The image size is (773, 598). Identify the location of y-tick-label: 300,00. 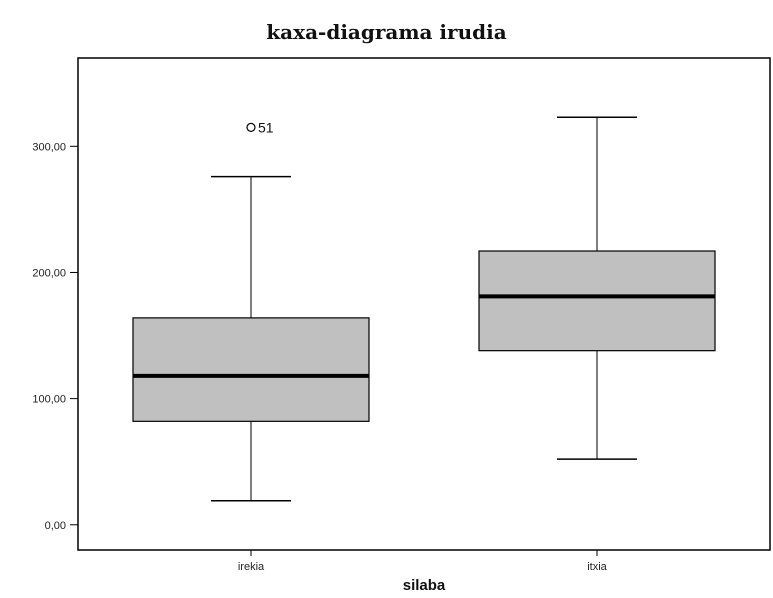
(49, 147).